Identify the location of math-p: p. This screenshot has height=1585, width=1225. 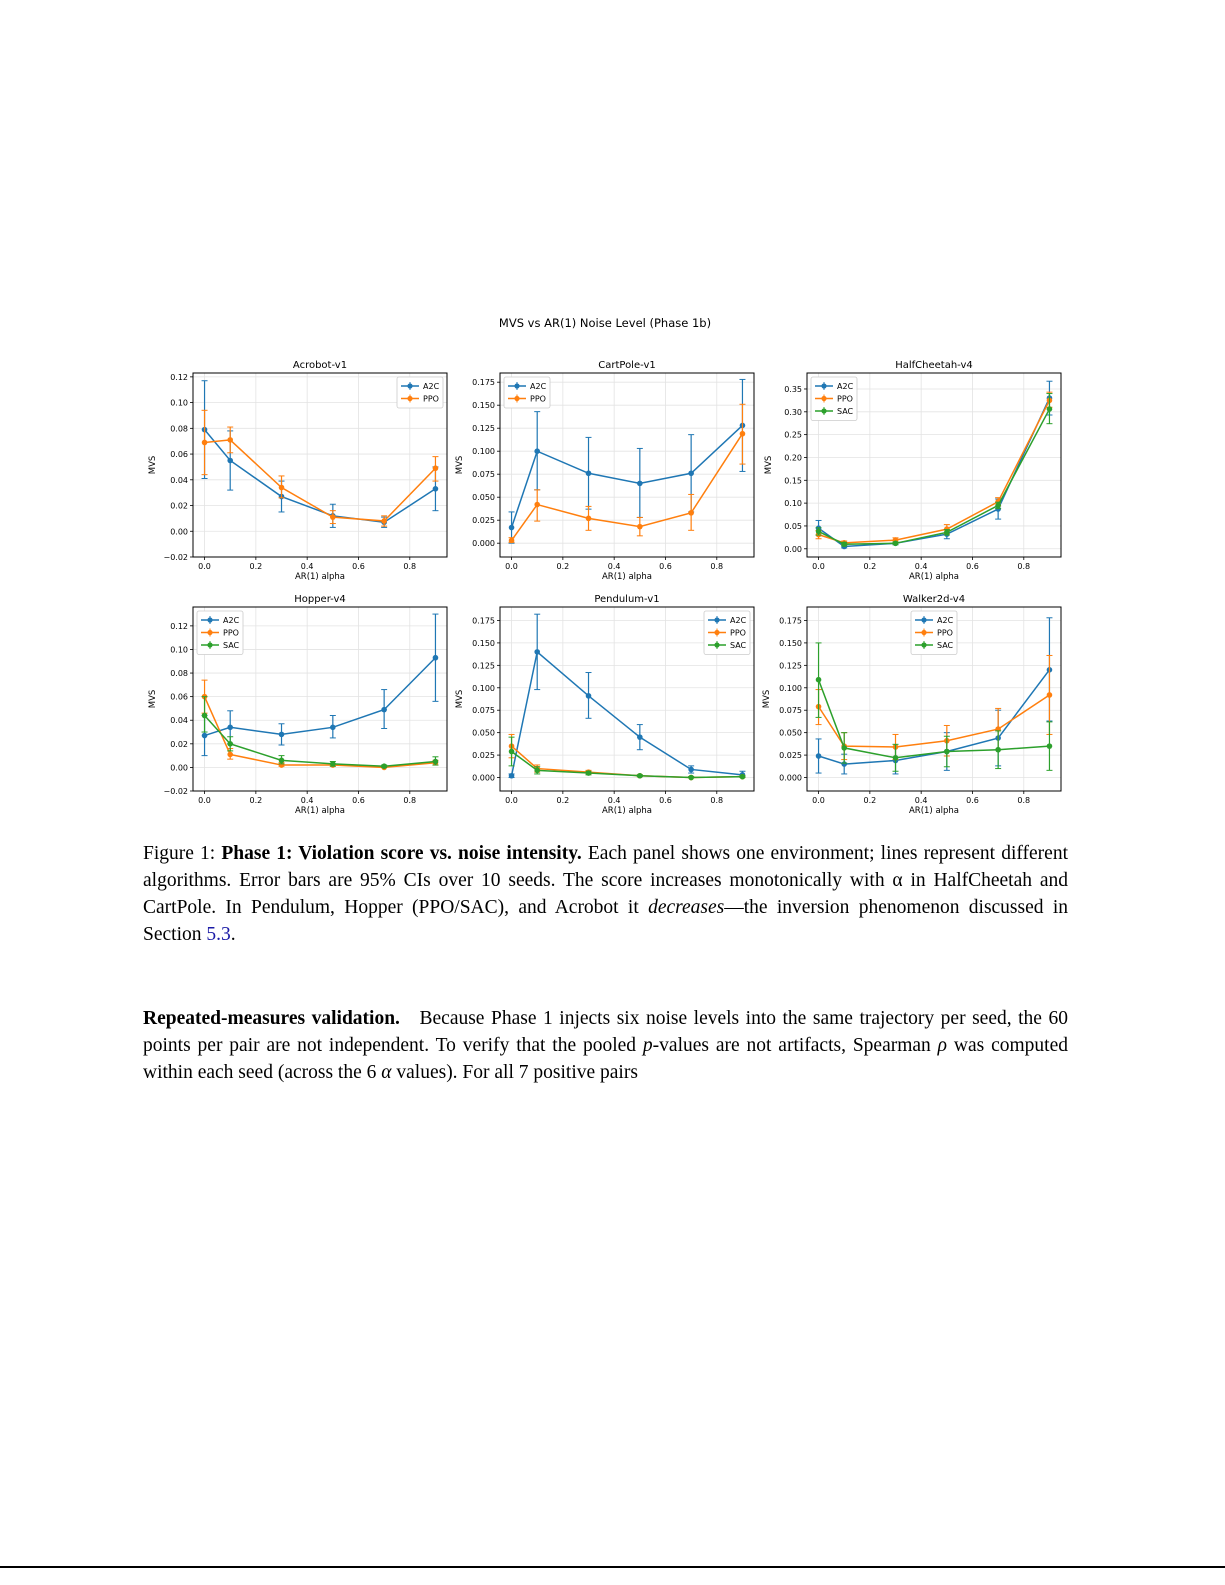
(647, 1045).